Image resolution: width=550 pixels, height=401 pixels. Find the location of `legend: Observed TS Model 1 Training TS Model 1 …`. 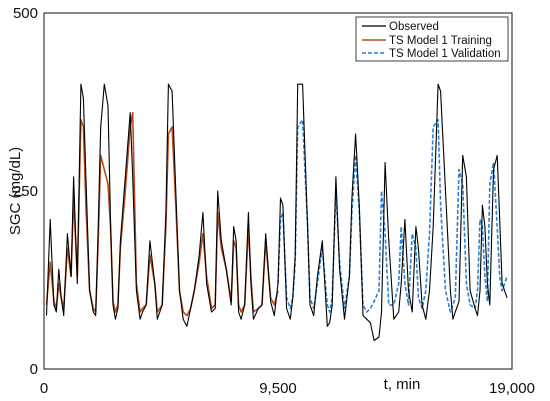

legend: Observed TS Model 1 Training TS Model 1 … is located at coordinates (432, 39).